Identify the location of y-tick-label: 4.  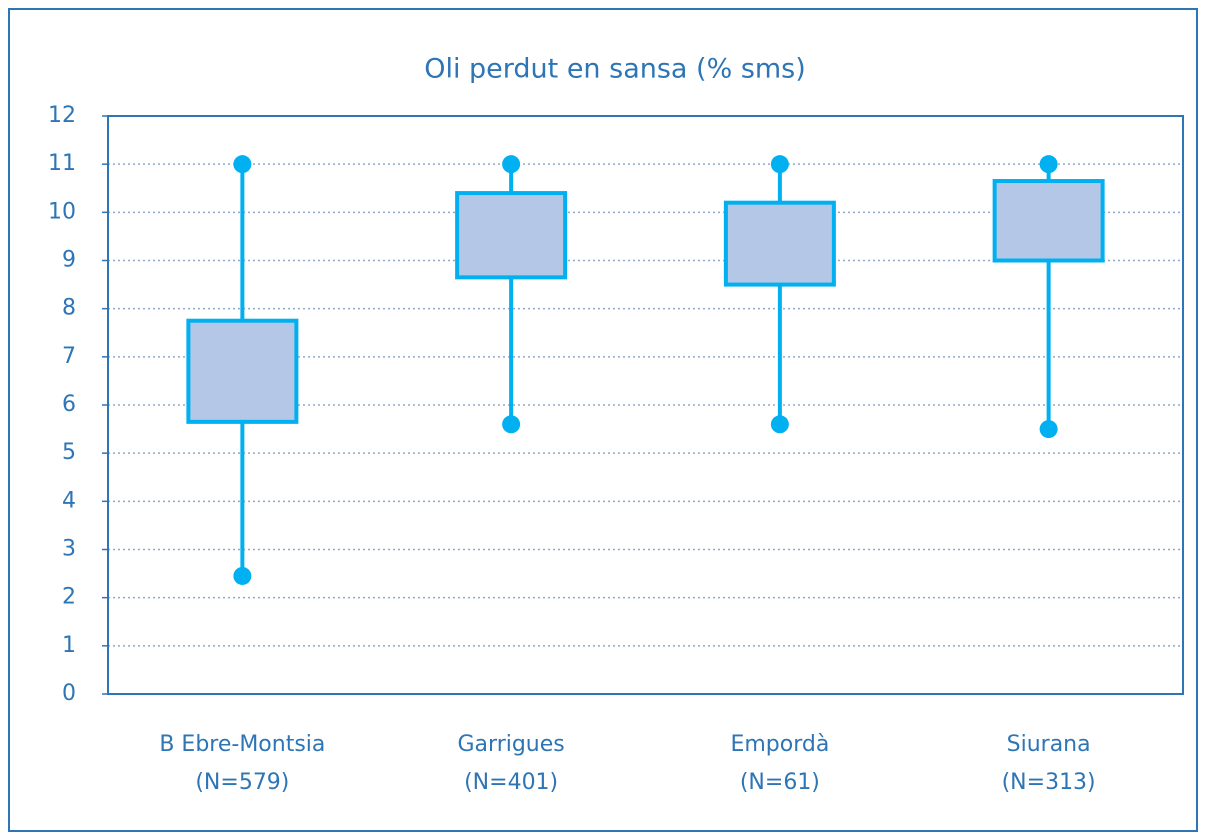
(69, 500).